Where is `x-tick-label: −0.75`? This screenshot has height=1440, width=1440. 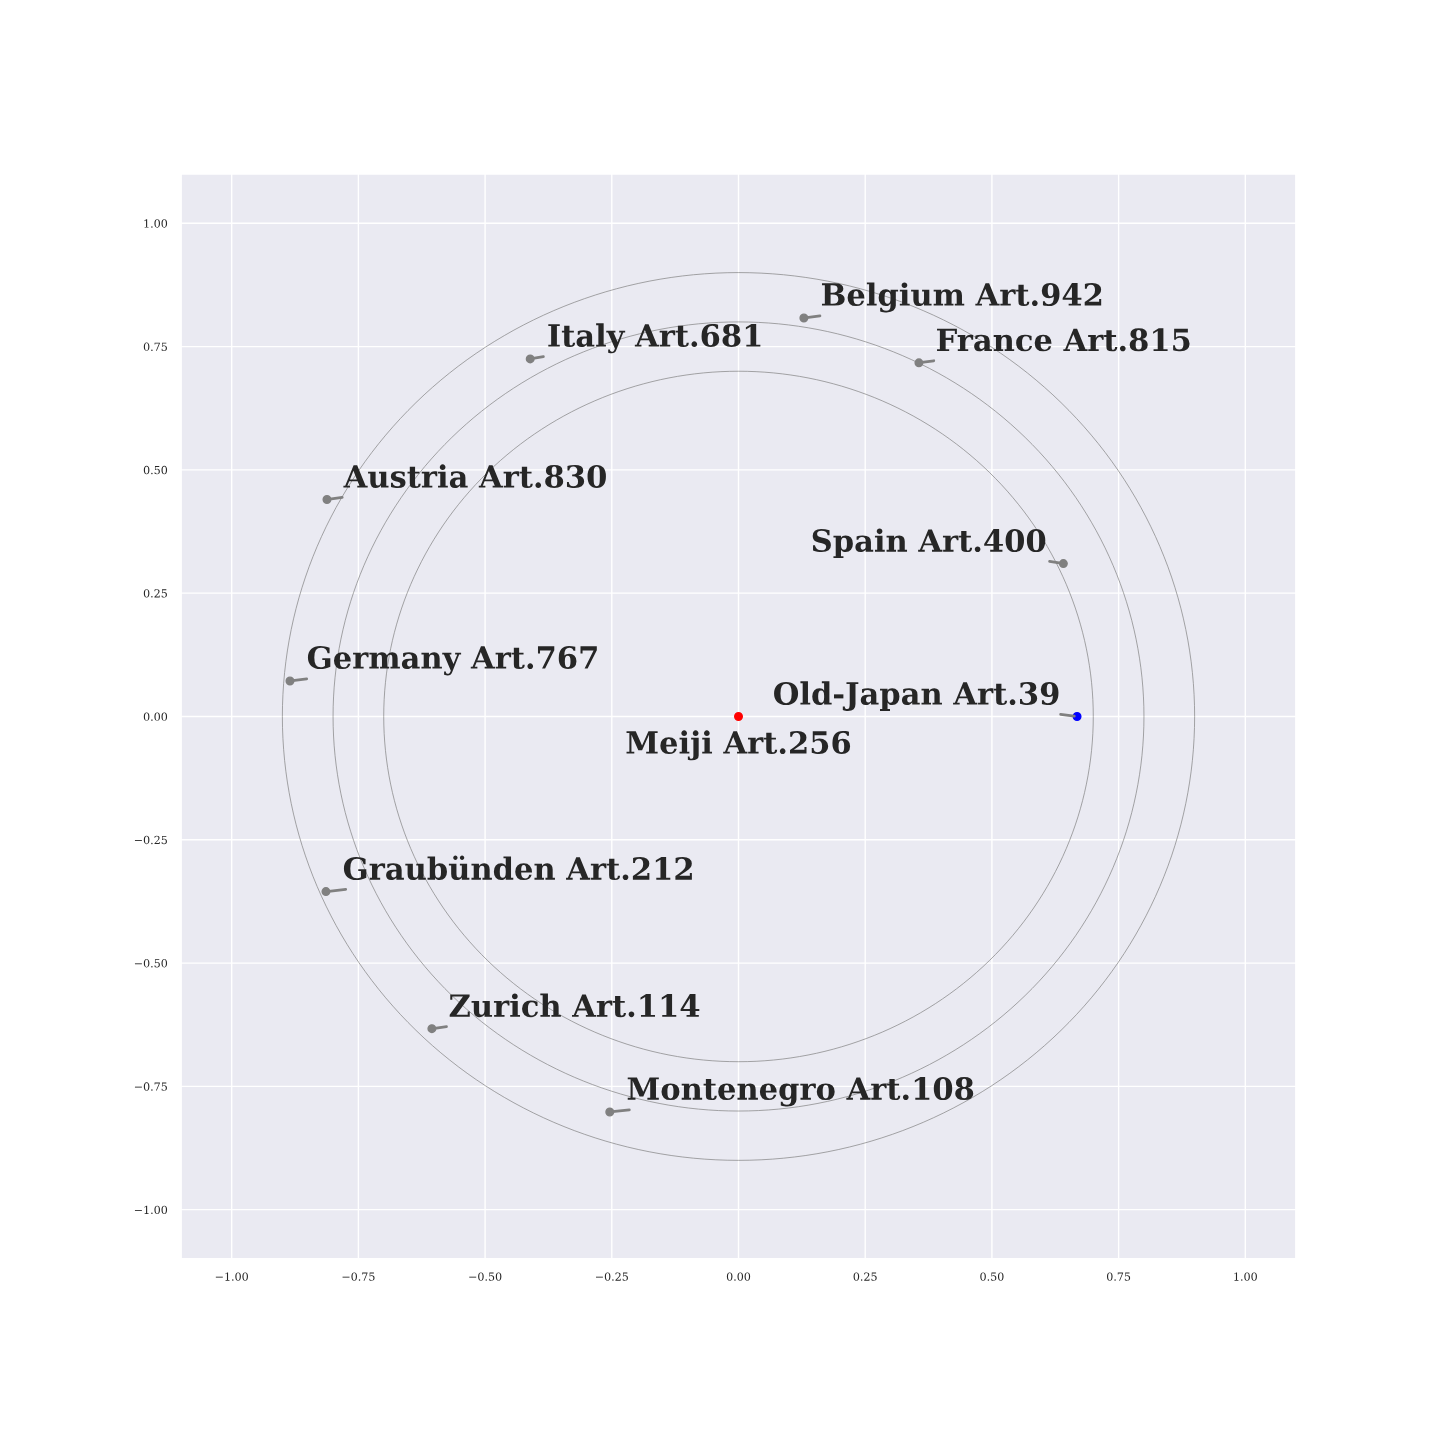 x-tick-label: −0.75 is located at coordinates (358, 1276).